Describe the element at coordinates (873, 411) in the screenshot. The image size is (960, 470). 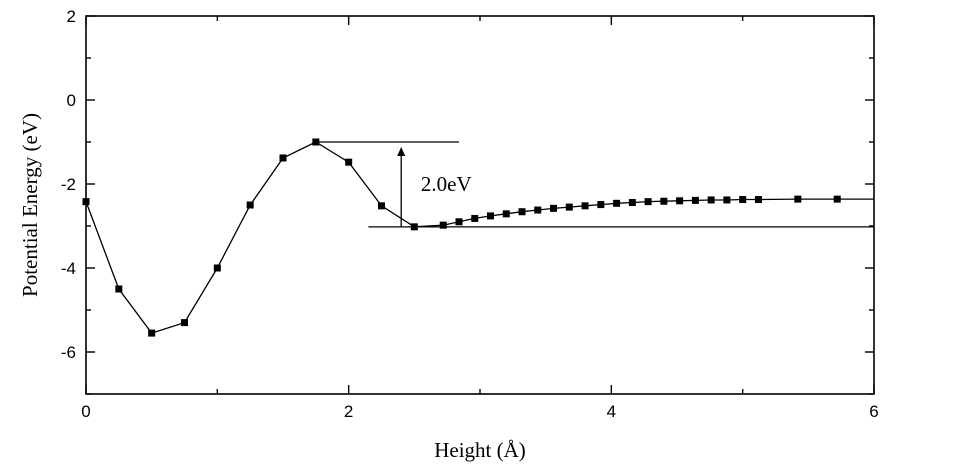
I see `x-tick-label: 6` at that location.